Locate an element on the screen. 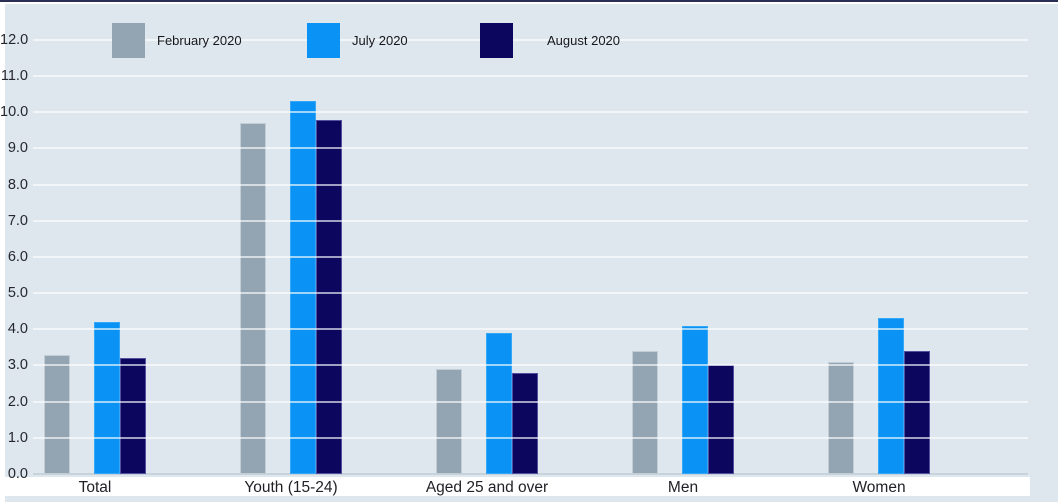 The image size is (1058, 502). y-tick-label: 1.0 is located at coordinates (17, 437).